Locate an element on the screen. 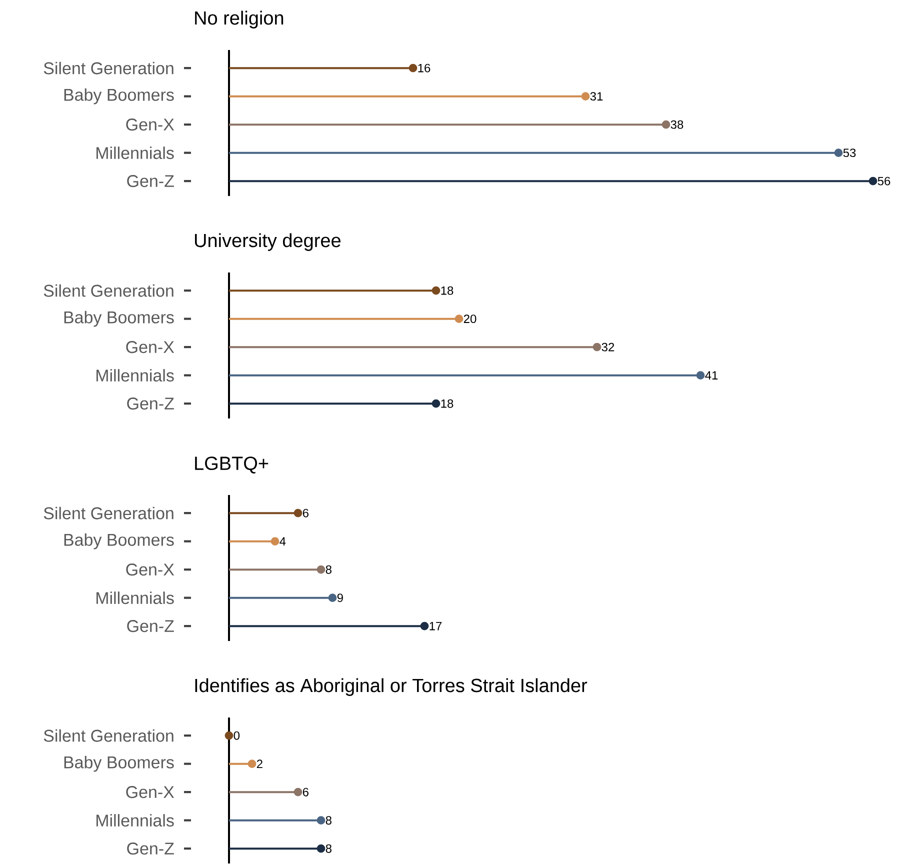 This screenshot has height=865, width=900. data-label: 41 is located at coordinates (711, 375).